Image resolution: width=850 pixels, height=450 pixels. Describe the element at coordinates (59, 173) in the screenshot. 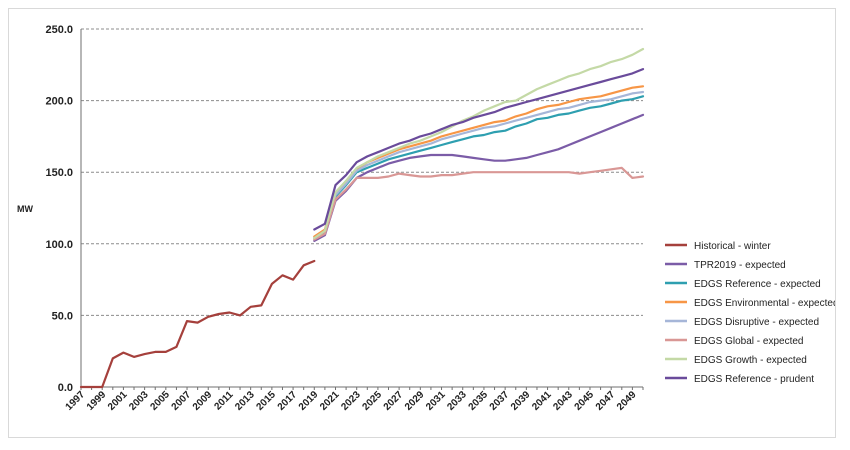

I see `y-tick-label: 150.0` at that location.